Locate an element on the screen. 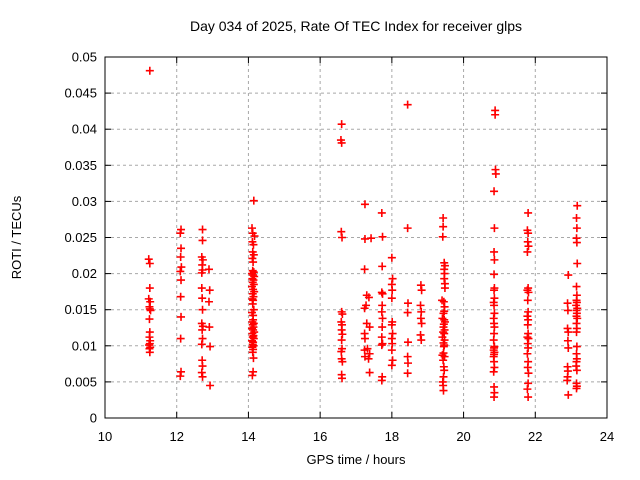 This screenshot has width=640, height=480. x-tick-label: 24 is located at coordinates (607, 436).